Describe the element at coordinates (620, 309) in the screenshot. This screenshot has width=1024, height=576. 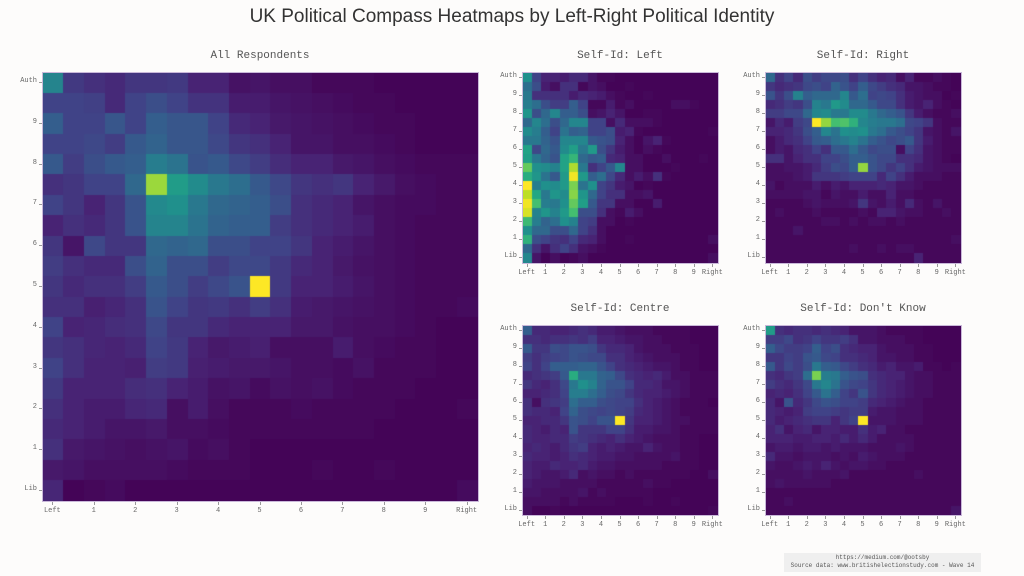
I see `panel-title-centre: Self-Id: Centre` at that location.